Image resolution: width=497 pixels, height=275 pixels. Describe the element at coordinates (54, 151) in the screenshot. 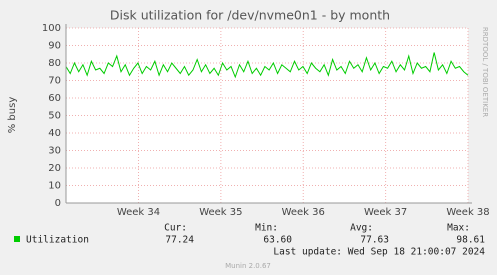

I see `y-tick-label: 30` at that location.